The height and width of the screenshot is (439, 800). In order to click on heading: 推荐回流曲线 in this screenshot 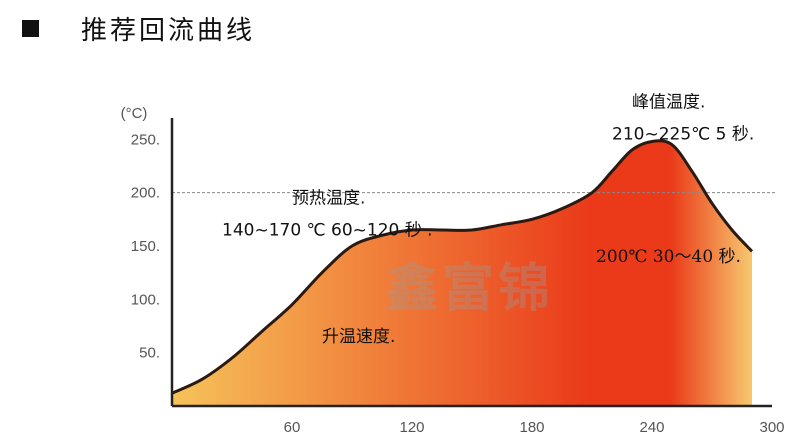, I will do `click(138, 28)`.